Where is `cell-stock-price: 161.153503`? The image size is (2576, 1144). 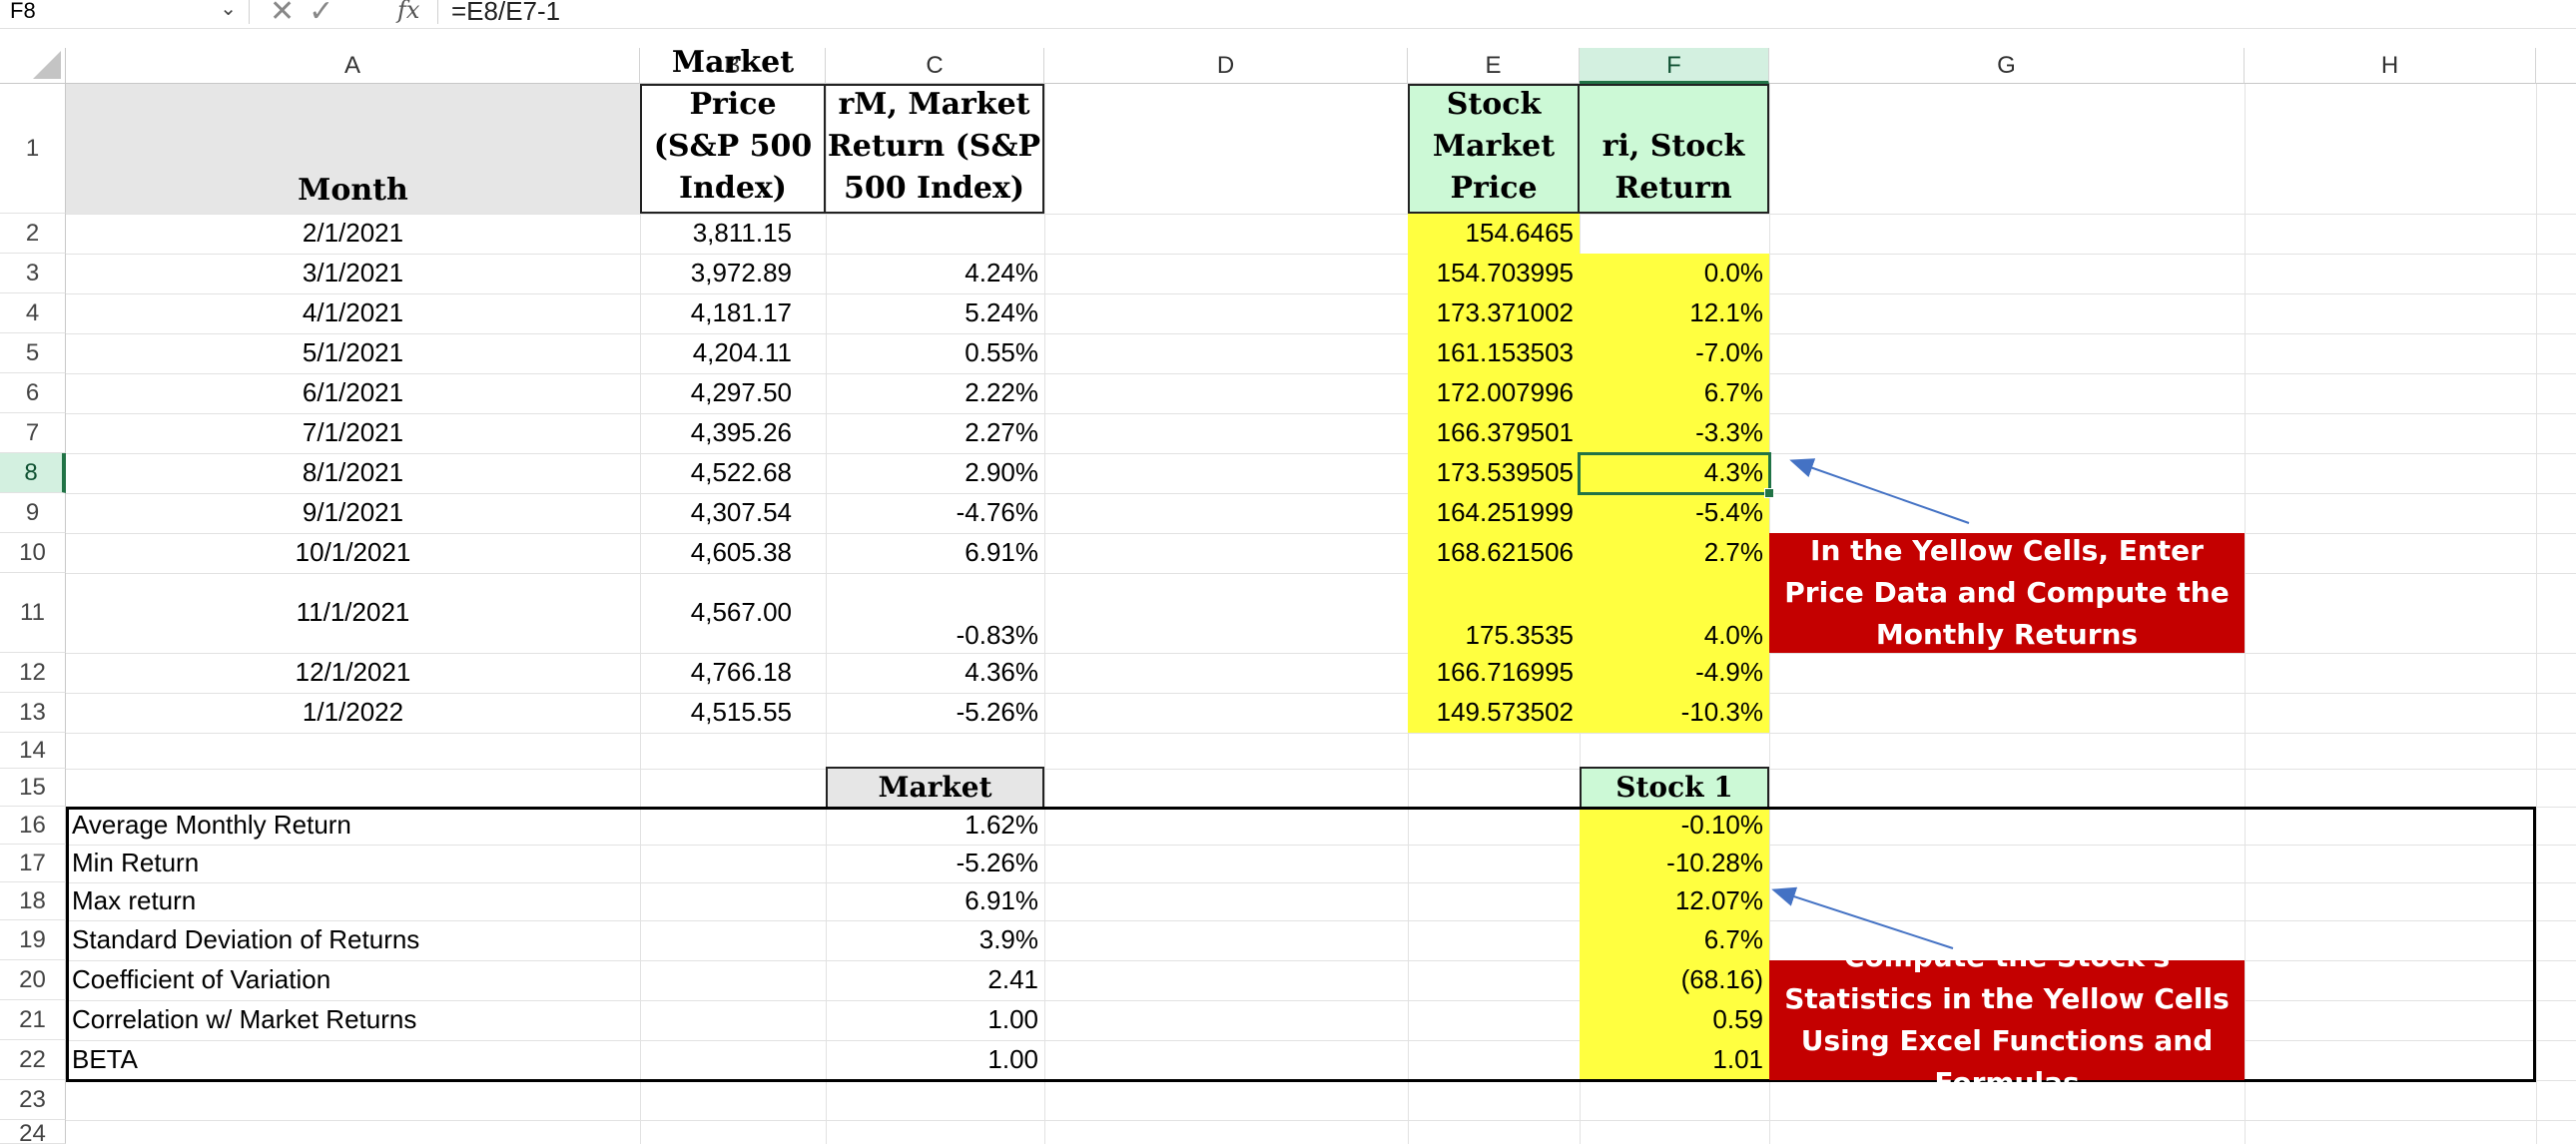 cell-stock-price: 161.153503 is located at coordinates (1505, 352).